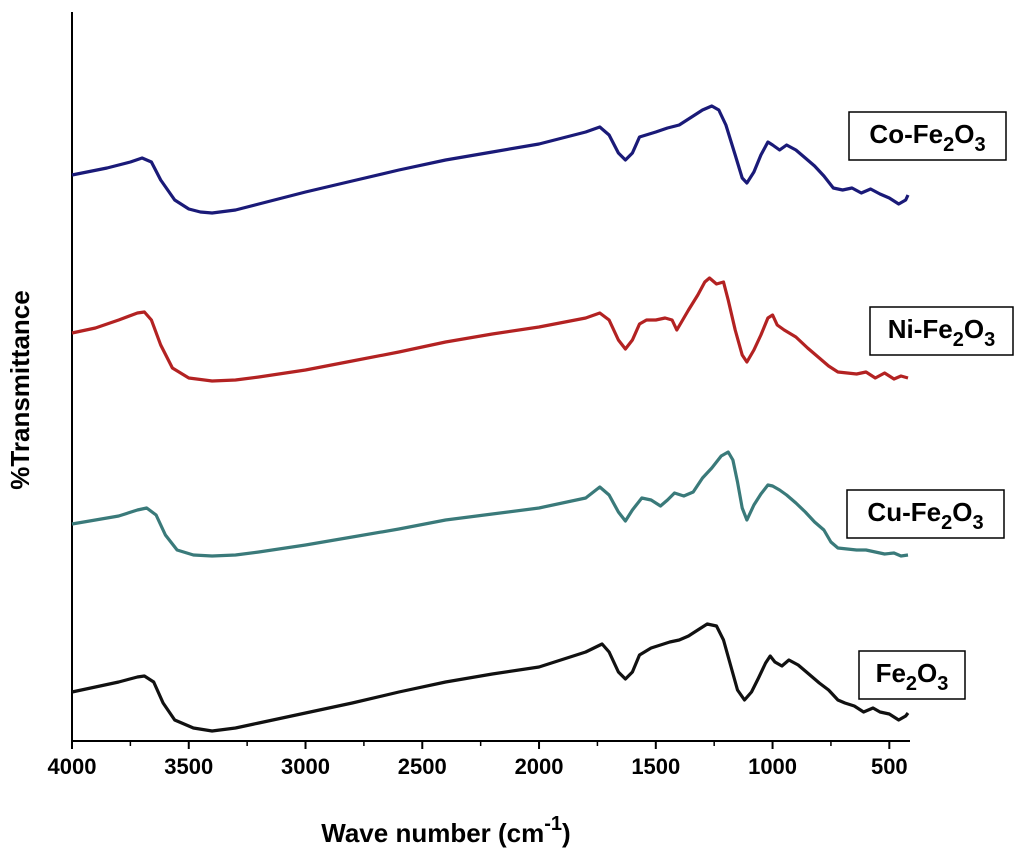  What do you see at coordinates (772, 766) in the screenshot?
I see `x-tick-label: 1000` at bounding box center [772, 766].